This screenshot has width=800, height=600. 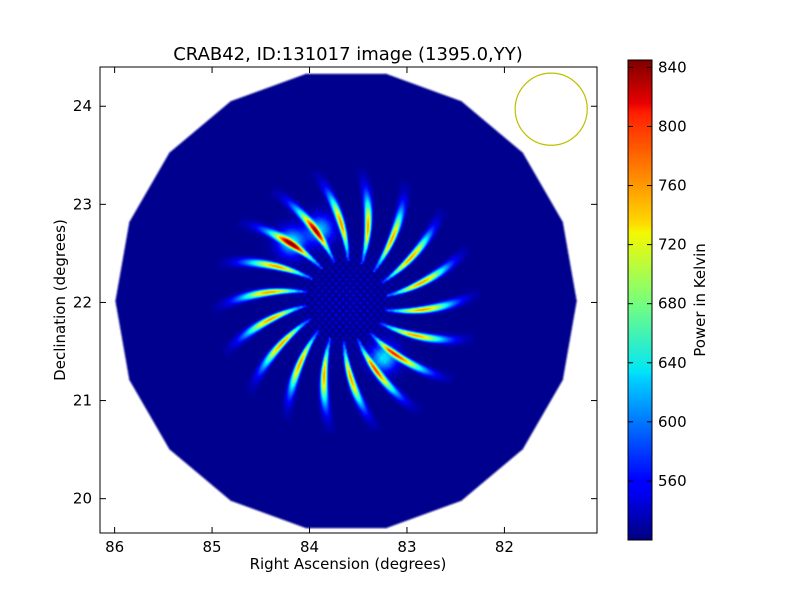 I want to click on x-axis-label: Right Ascension (degrees), so click(x=348, y=564).